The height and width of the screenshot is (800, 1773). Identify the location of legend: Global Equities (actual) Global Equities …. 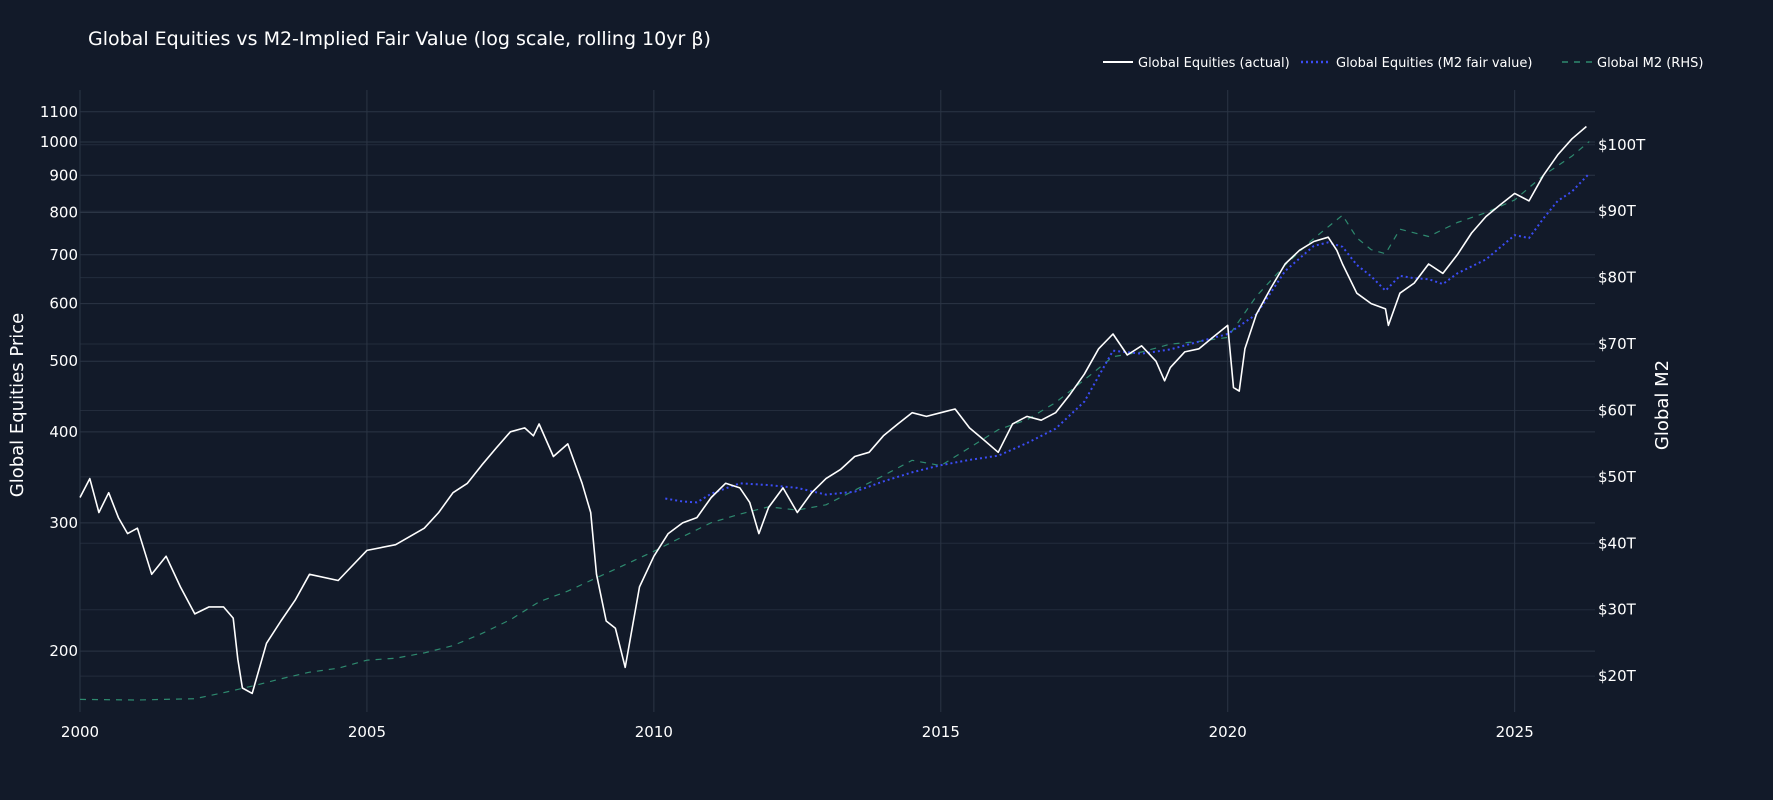
(1403, 63).